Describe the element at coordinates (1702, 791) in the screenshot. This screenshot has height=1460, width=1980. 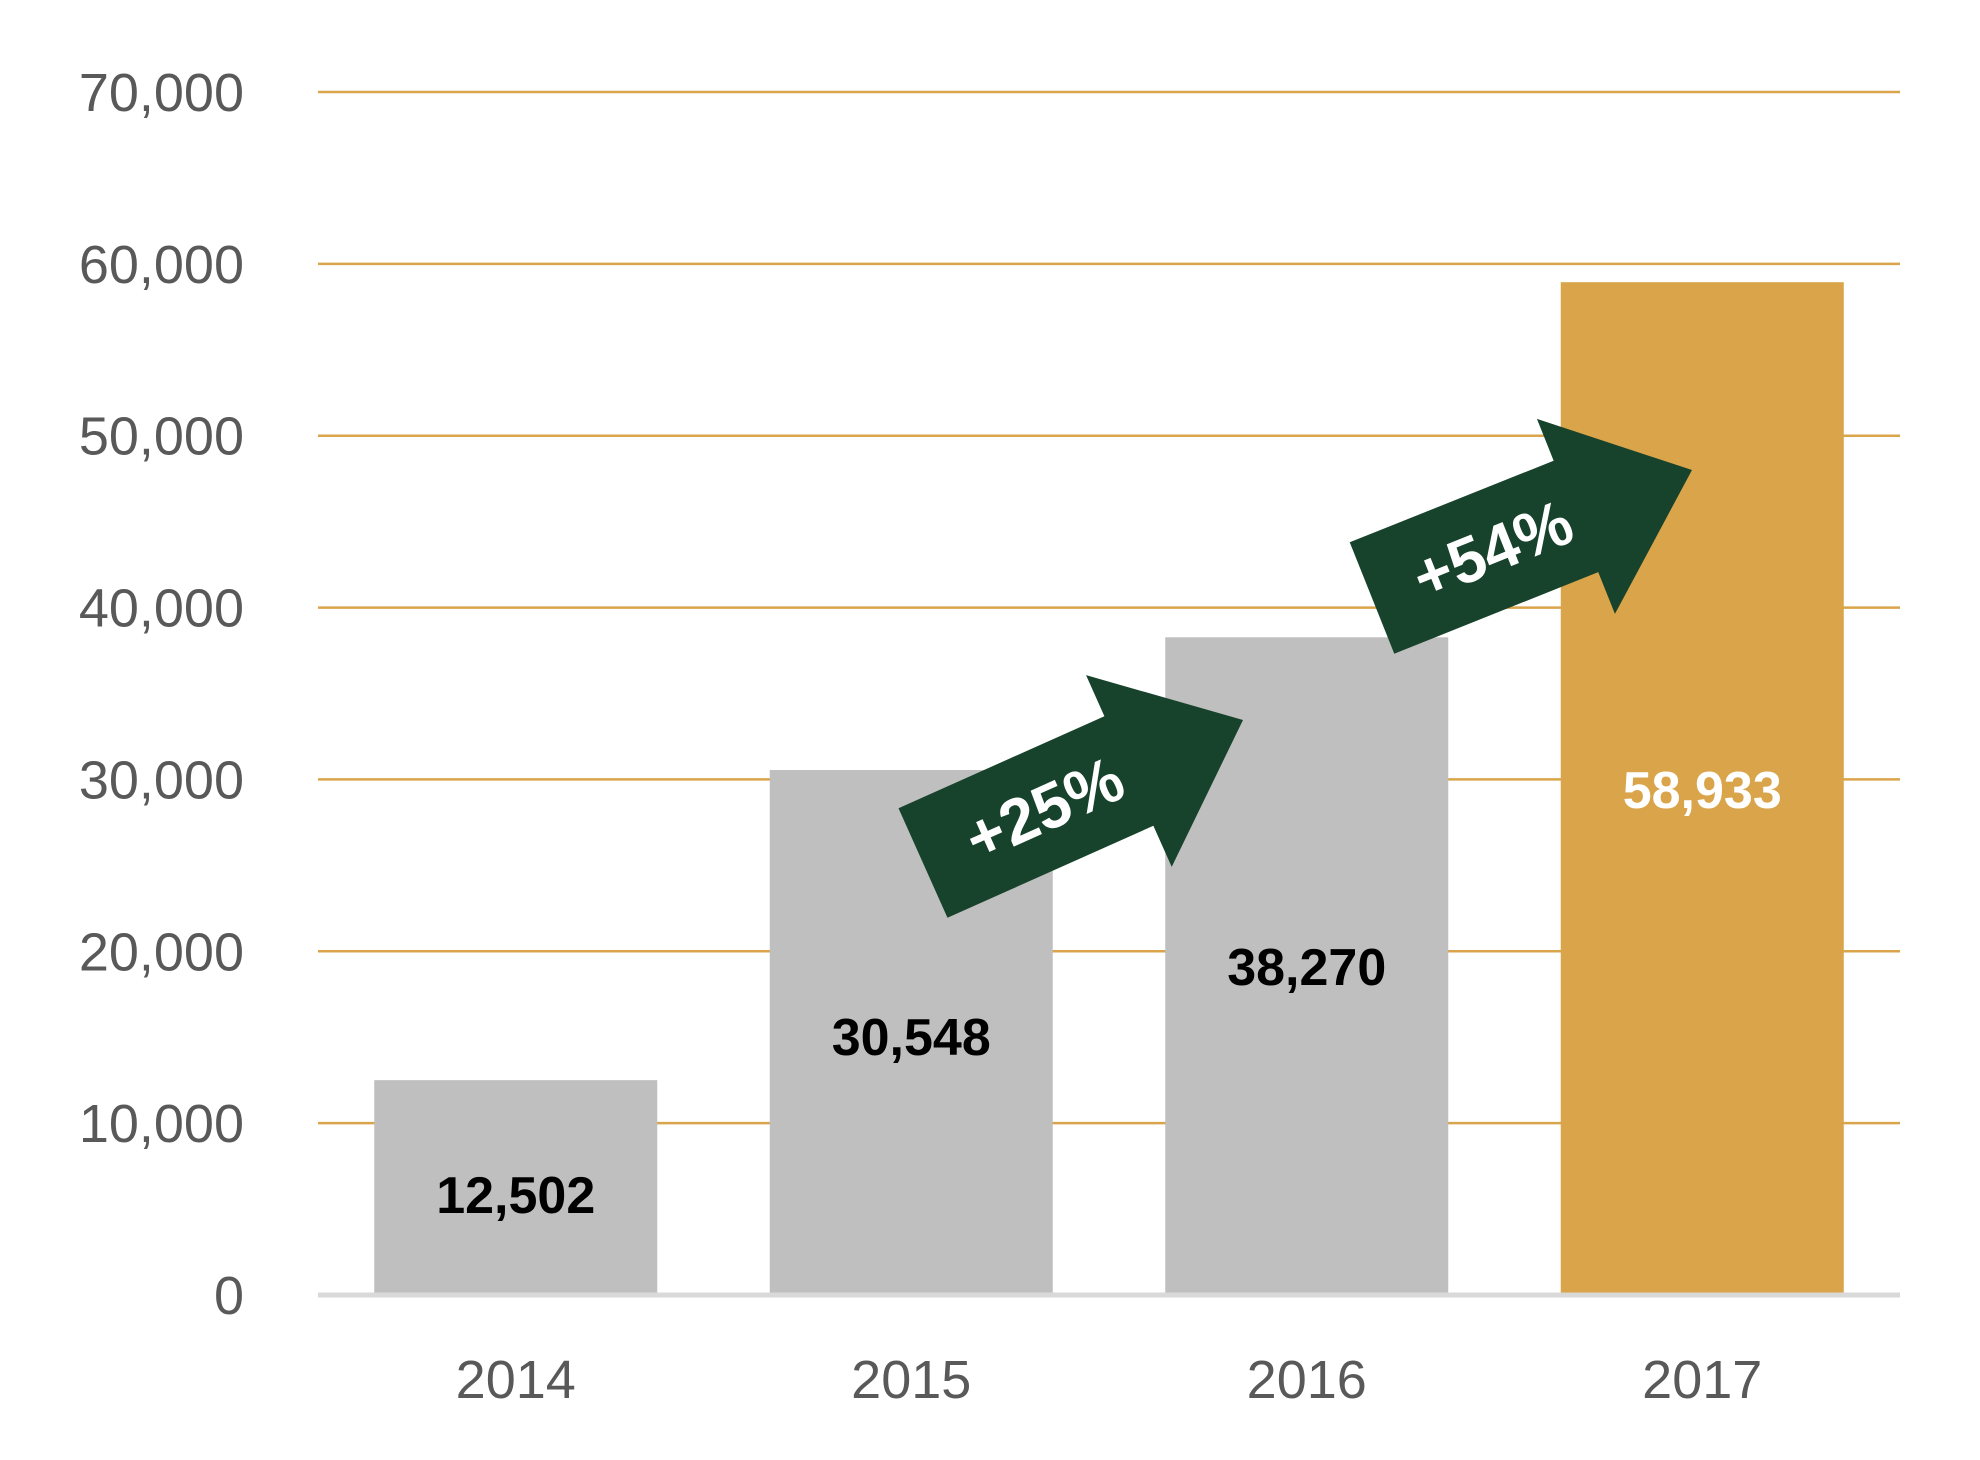
I see `data-label-2017: 58,933` at that location.